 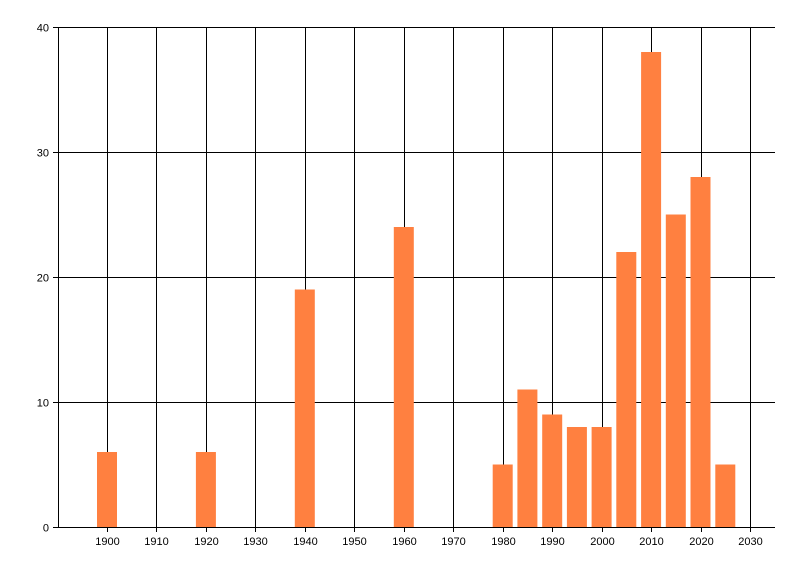 I want to click on x-tick-label-2020: 2020, so click(x=701, y=542).